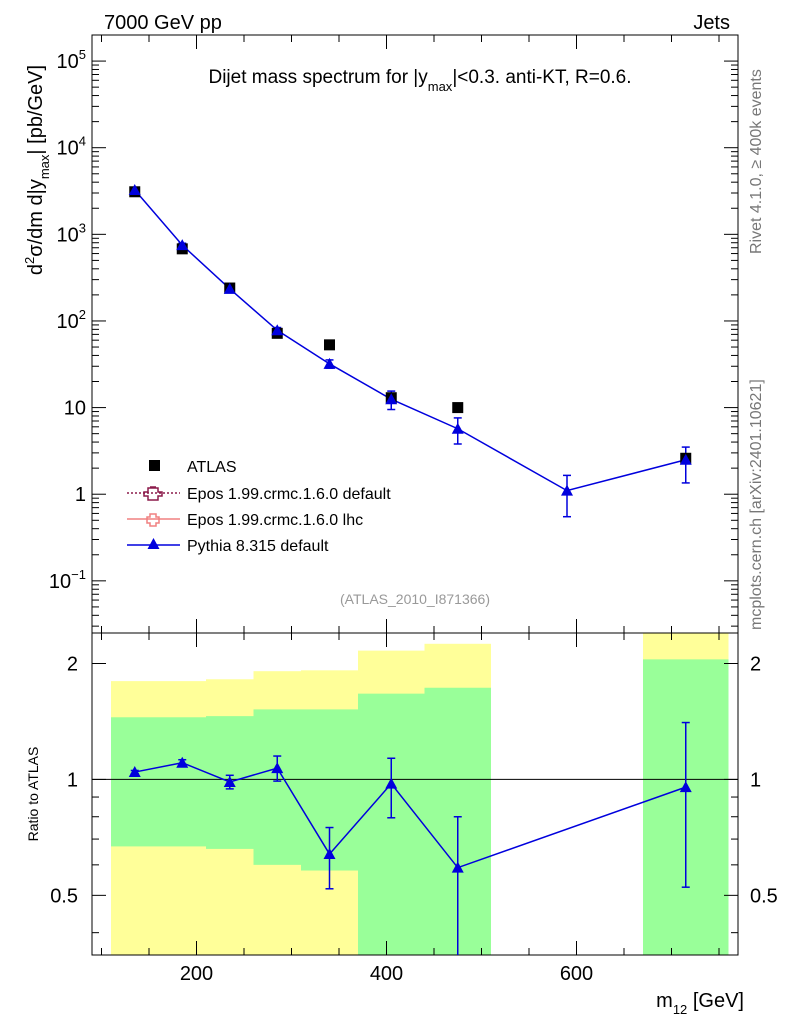 This screenshot has height=1024, width=786. Describe the element at coordinates (576, 974) in the screenshot. I see `x-tick-label: 600` at that location.